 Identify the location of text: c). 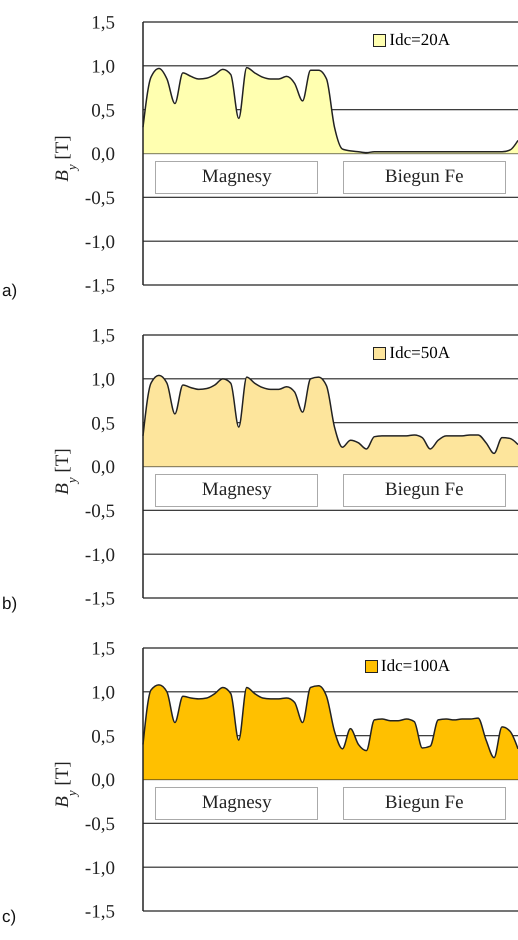
(9, 917).